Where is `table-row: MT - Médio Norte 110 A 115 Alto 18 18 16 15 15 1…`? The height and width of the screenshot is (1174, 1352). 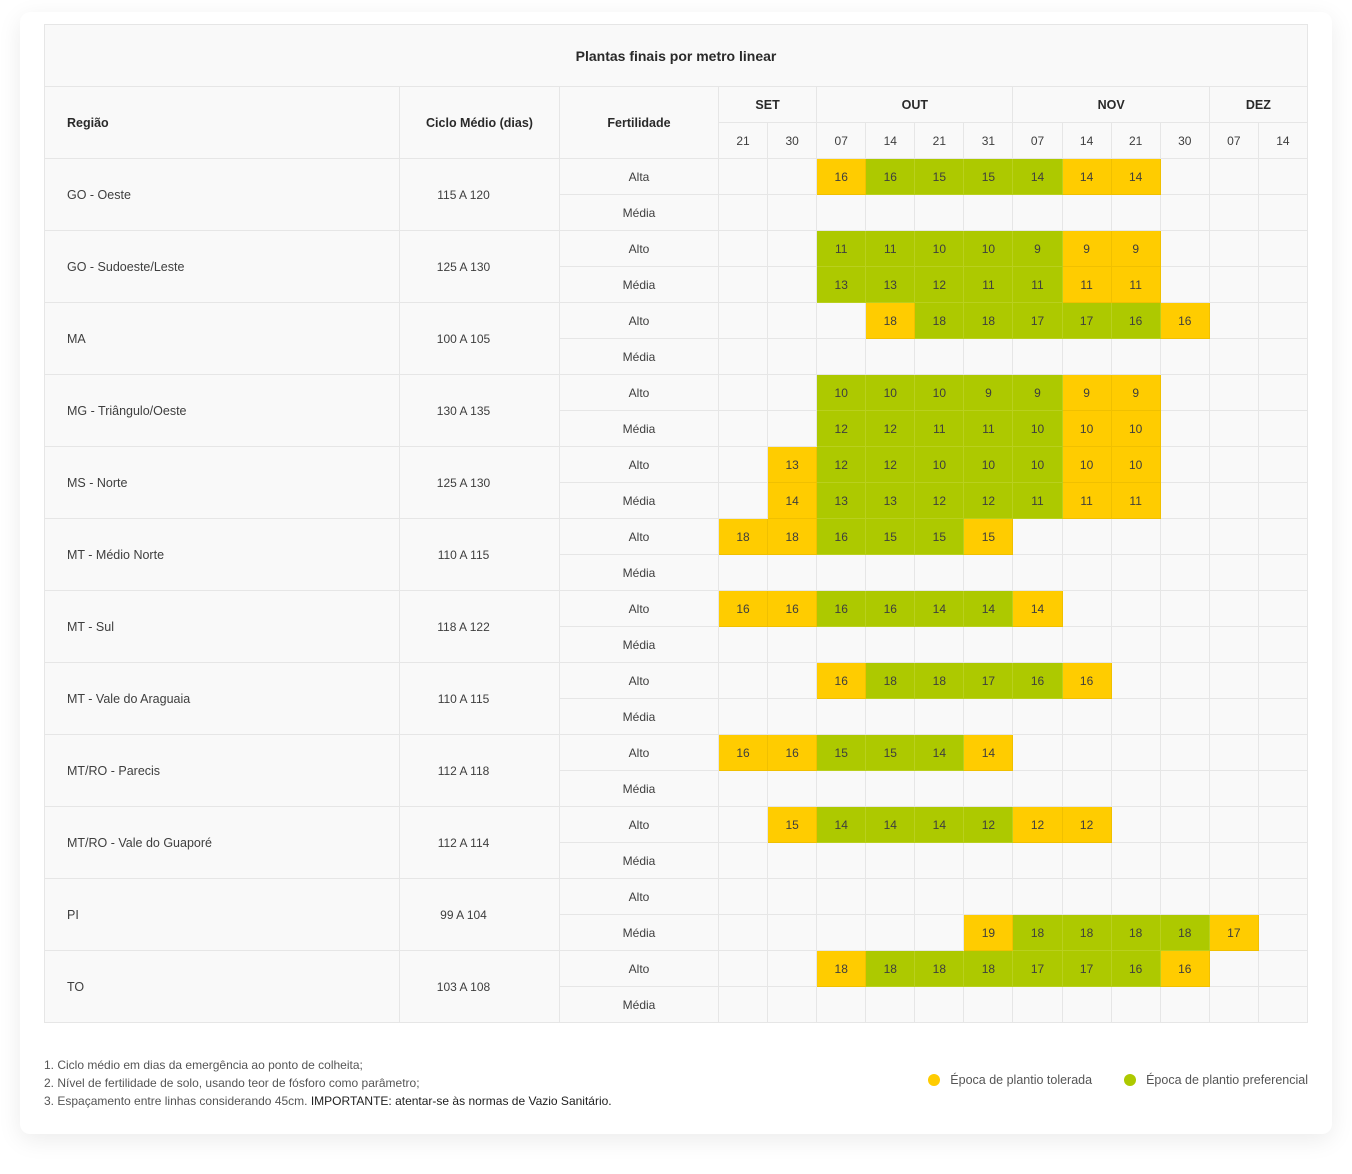
table-row: MT - Médio Norte 110 A 115 Alto 18 18 16 15 15 1… is located at coordinates (676, 554).